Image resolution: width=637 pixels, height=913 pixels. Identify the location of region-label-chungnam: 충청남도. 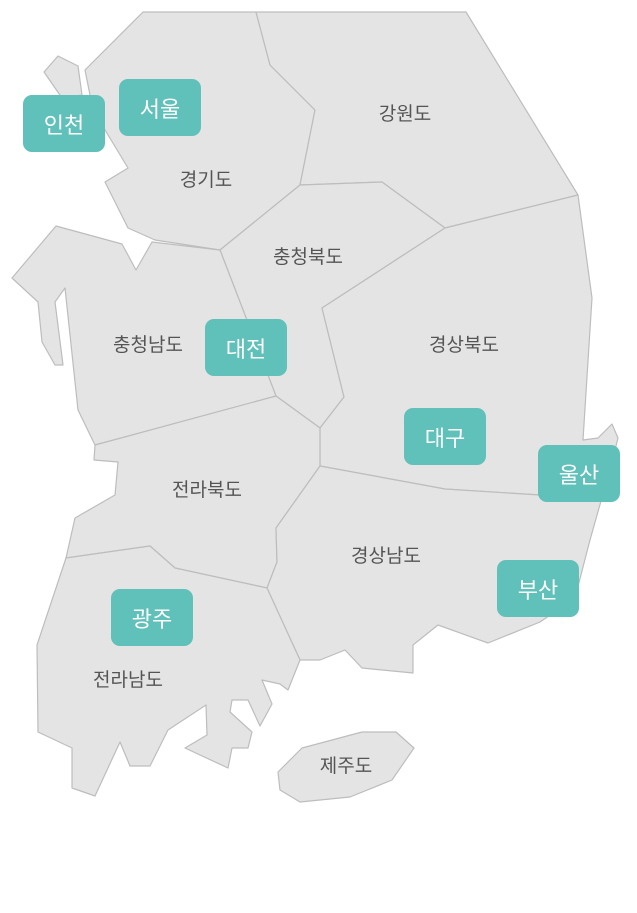
(148, 345).